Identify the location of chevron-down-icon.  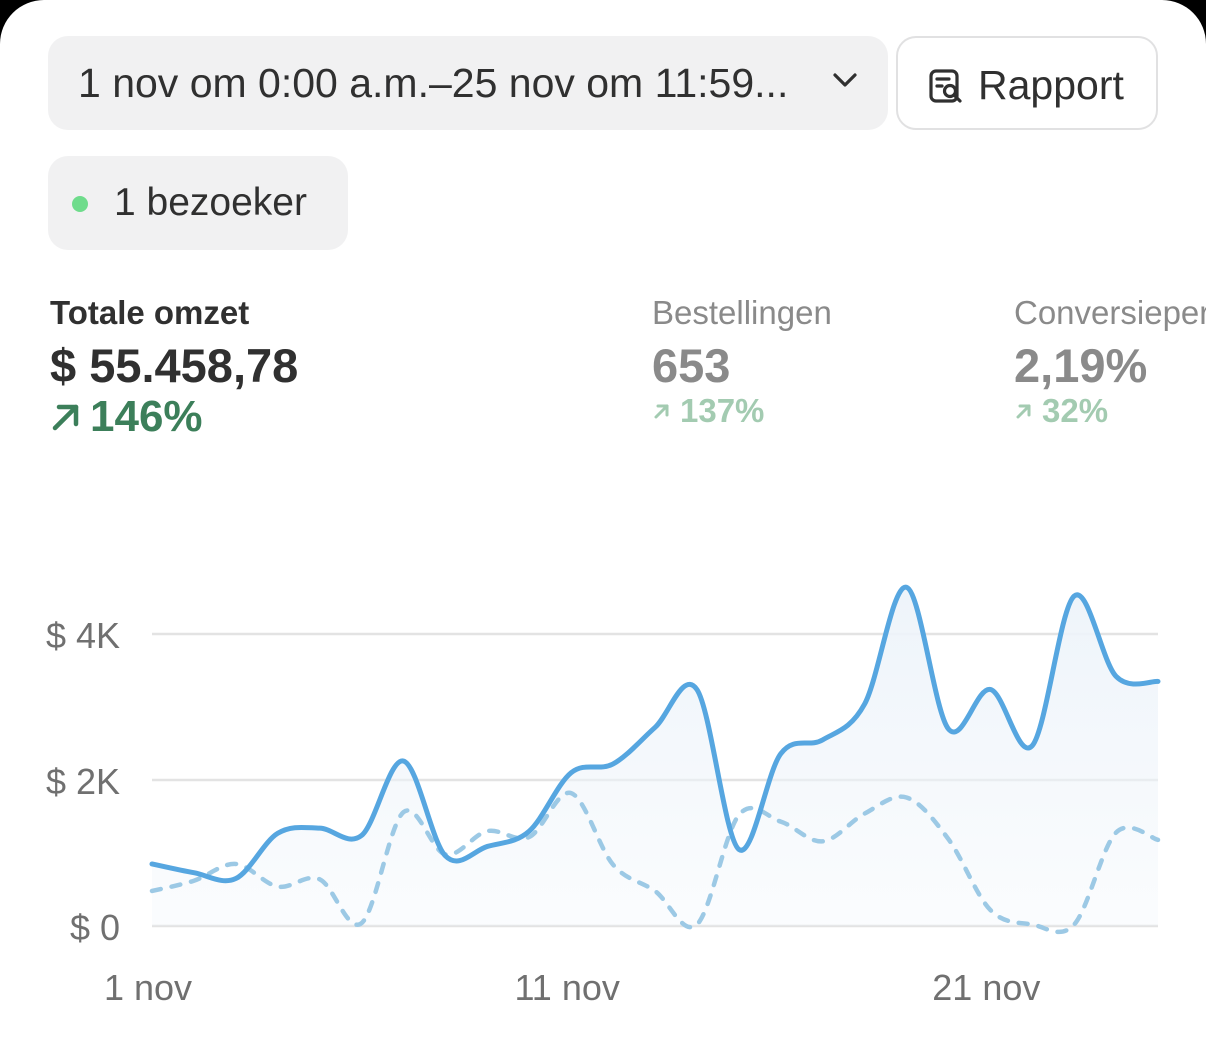
(845, 80).